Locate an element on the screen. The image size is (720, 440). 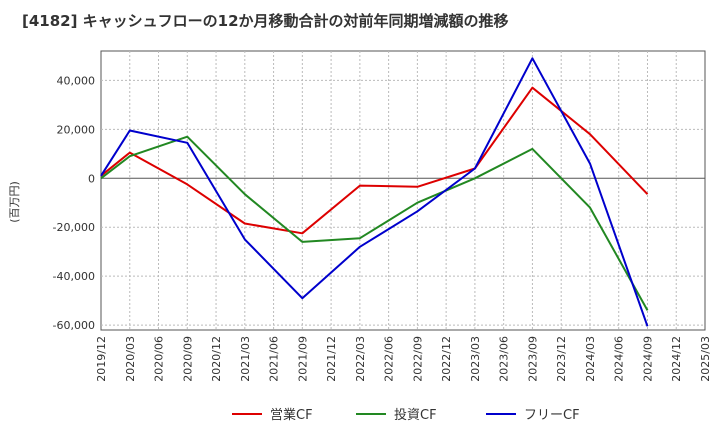
y-axis-ticks: 40,000 20,000 0 -20,000 -40,000 -60,000 is located at coordinates (74, 203).